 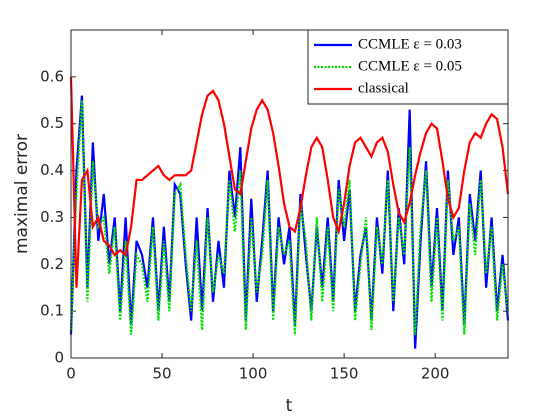 What do you see at coordinates (52, 170) in the screenshot?
I see `y-tick-label: 0.4` at bounding box center [52, 170].